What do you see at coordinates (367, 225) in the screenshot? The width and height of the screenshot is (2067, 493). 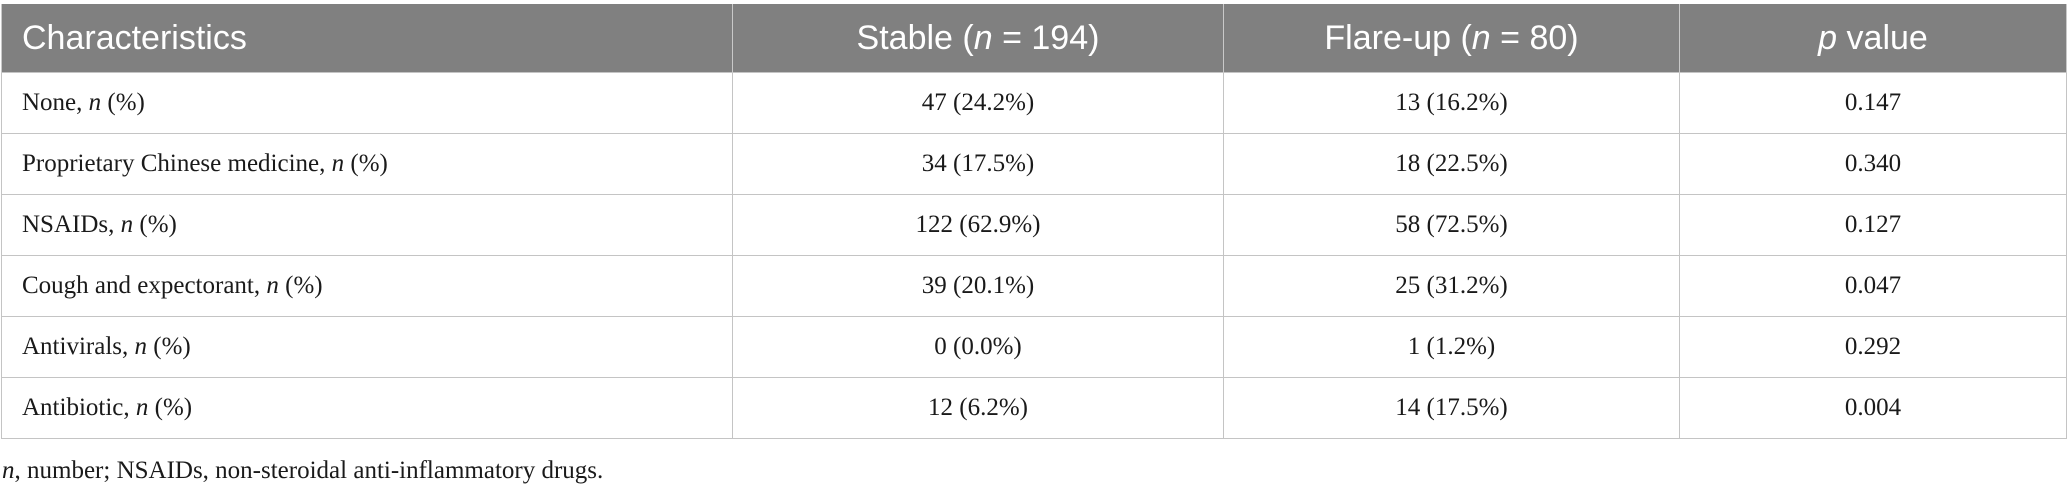 I see `row-label: NSAIDs, n (%)` at bounding box center [367, 225].